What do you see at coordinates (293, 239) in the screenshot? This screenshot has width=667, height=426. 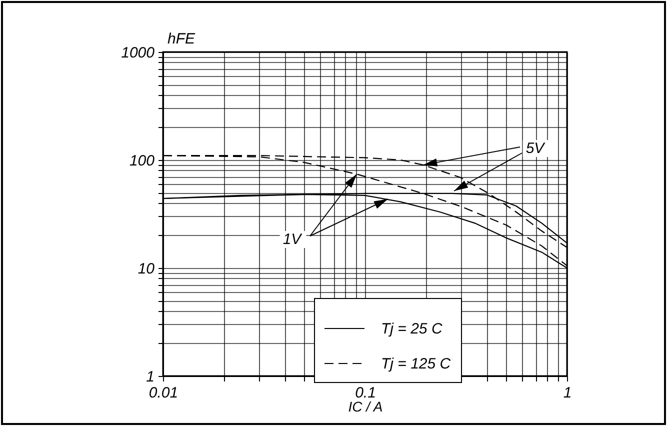 I see `annotation: 1V` at bounding box center [293, 239].